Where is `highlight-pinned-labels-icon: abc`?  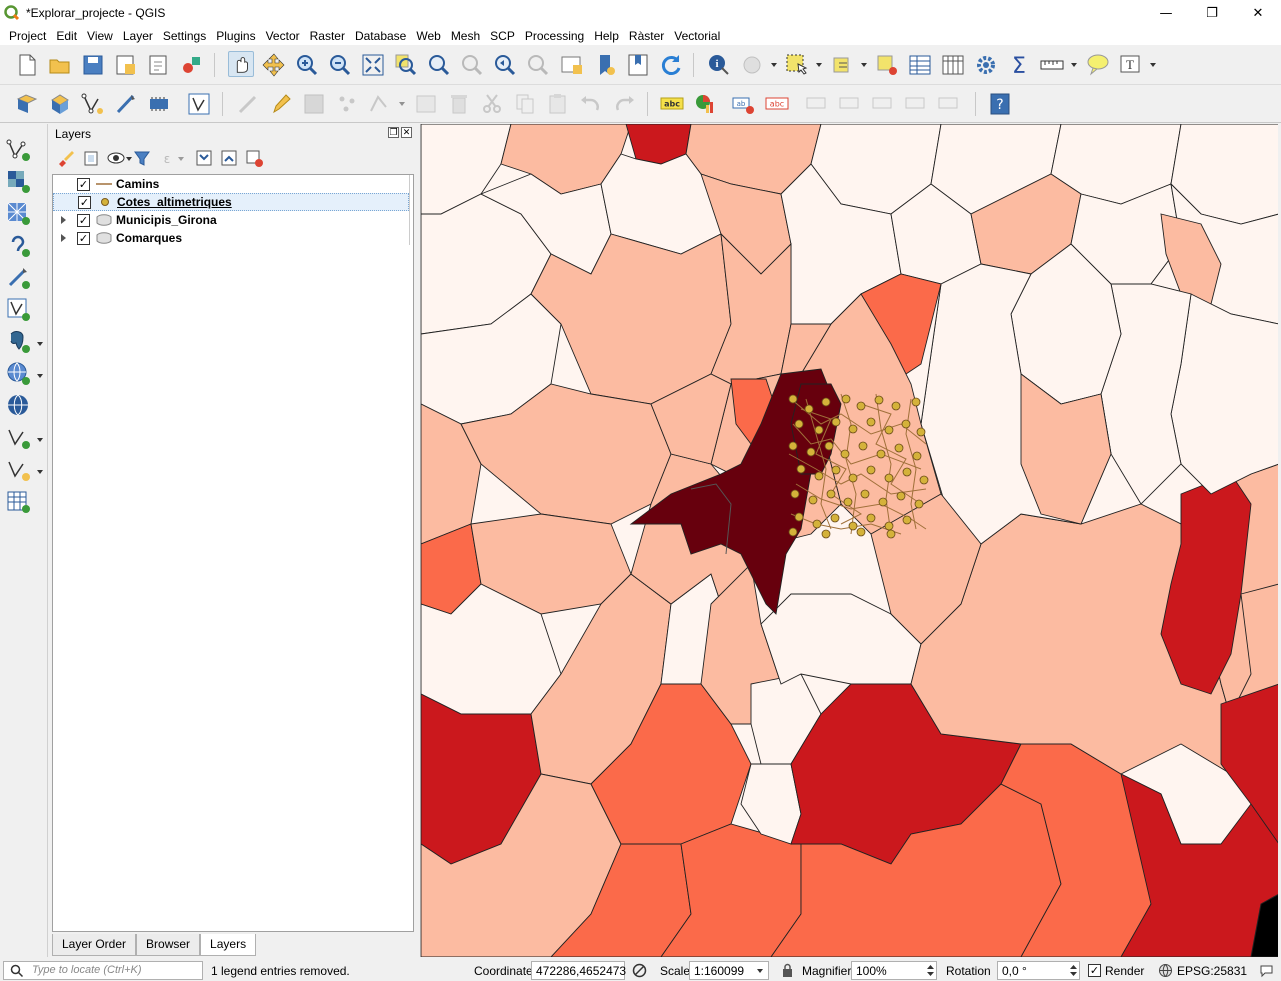
highlight-pinned-labels-icon: abc is located at coordinates (777, 104).